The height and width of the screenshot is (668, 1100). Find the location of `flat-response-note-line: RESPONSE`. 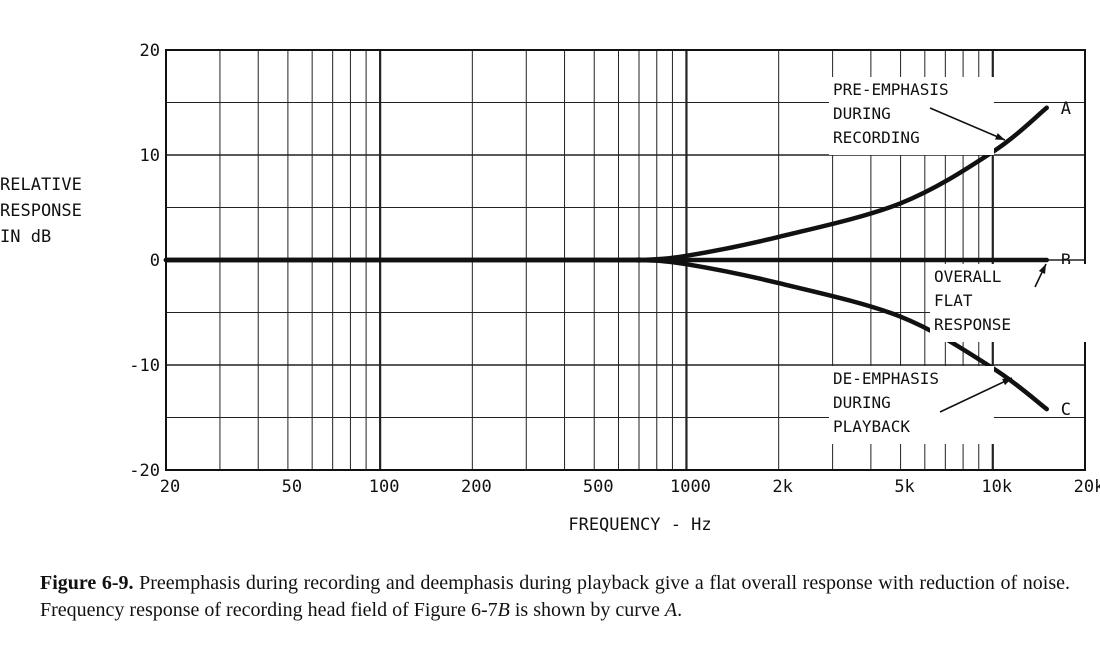

flat-response-note-line: RESPONSE is located at coordinates (972, 324).